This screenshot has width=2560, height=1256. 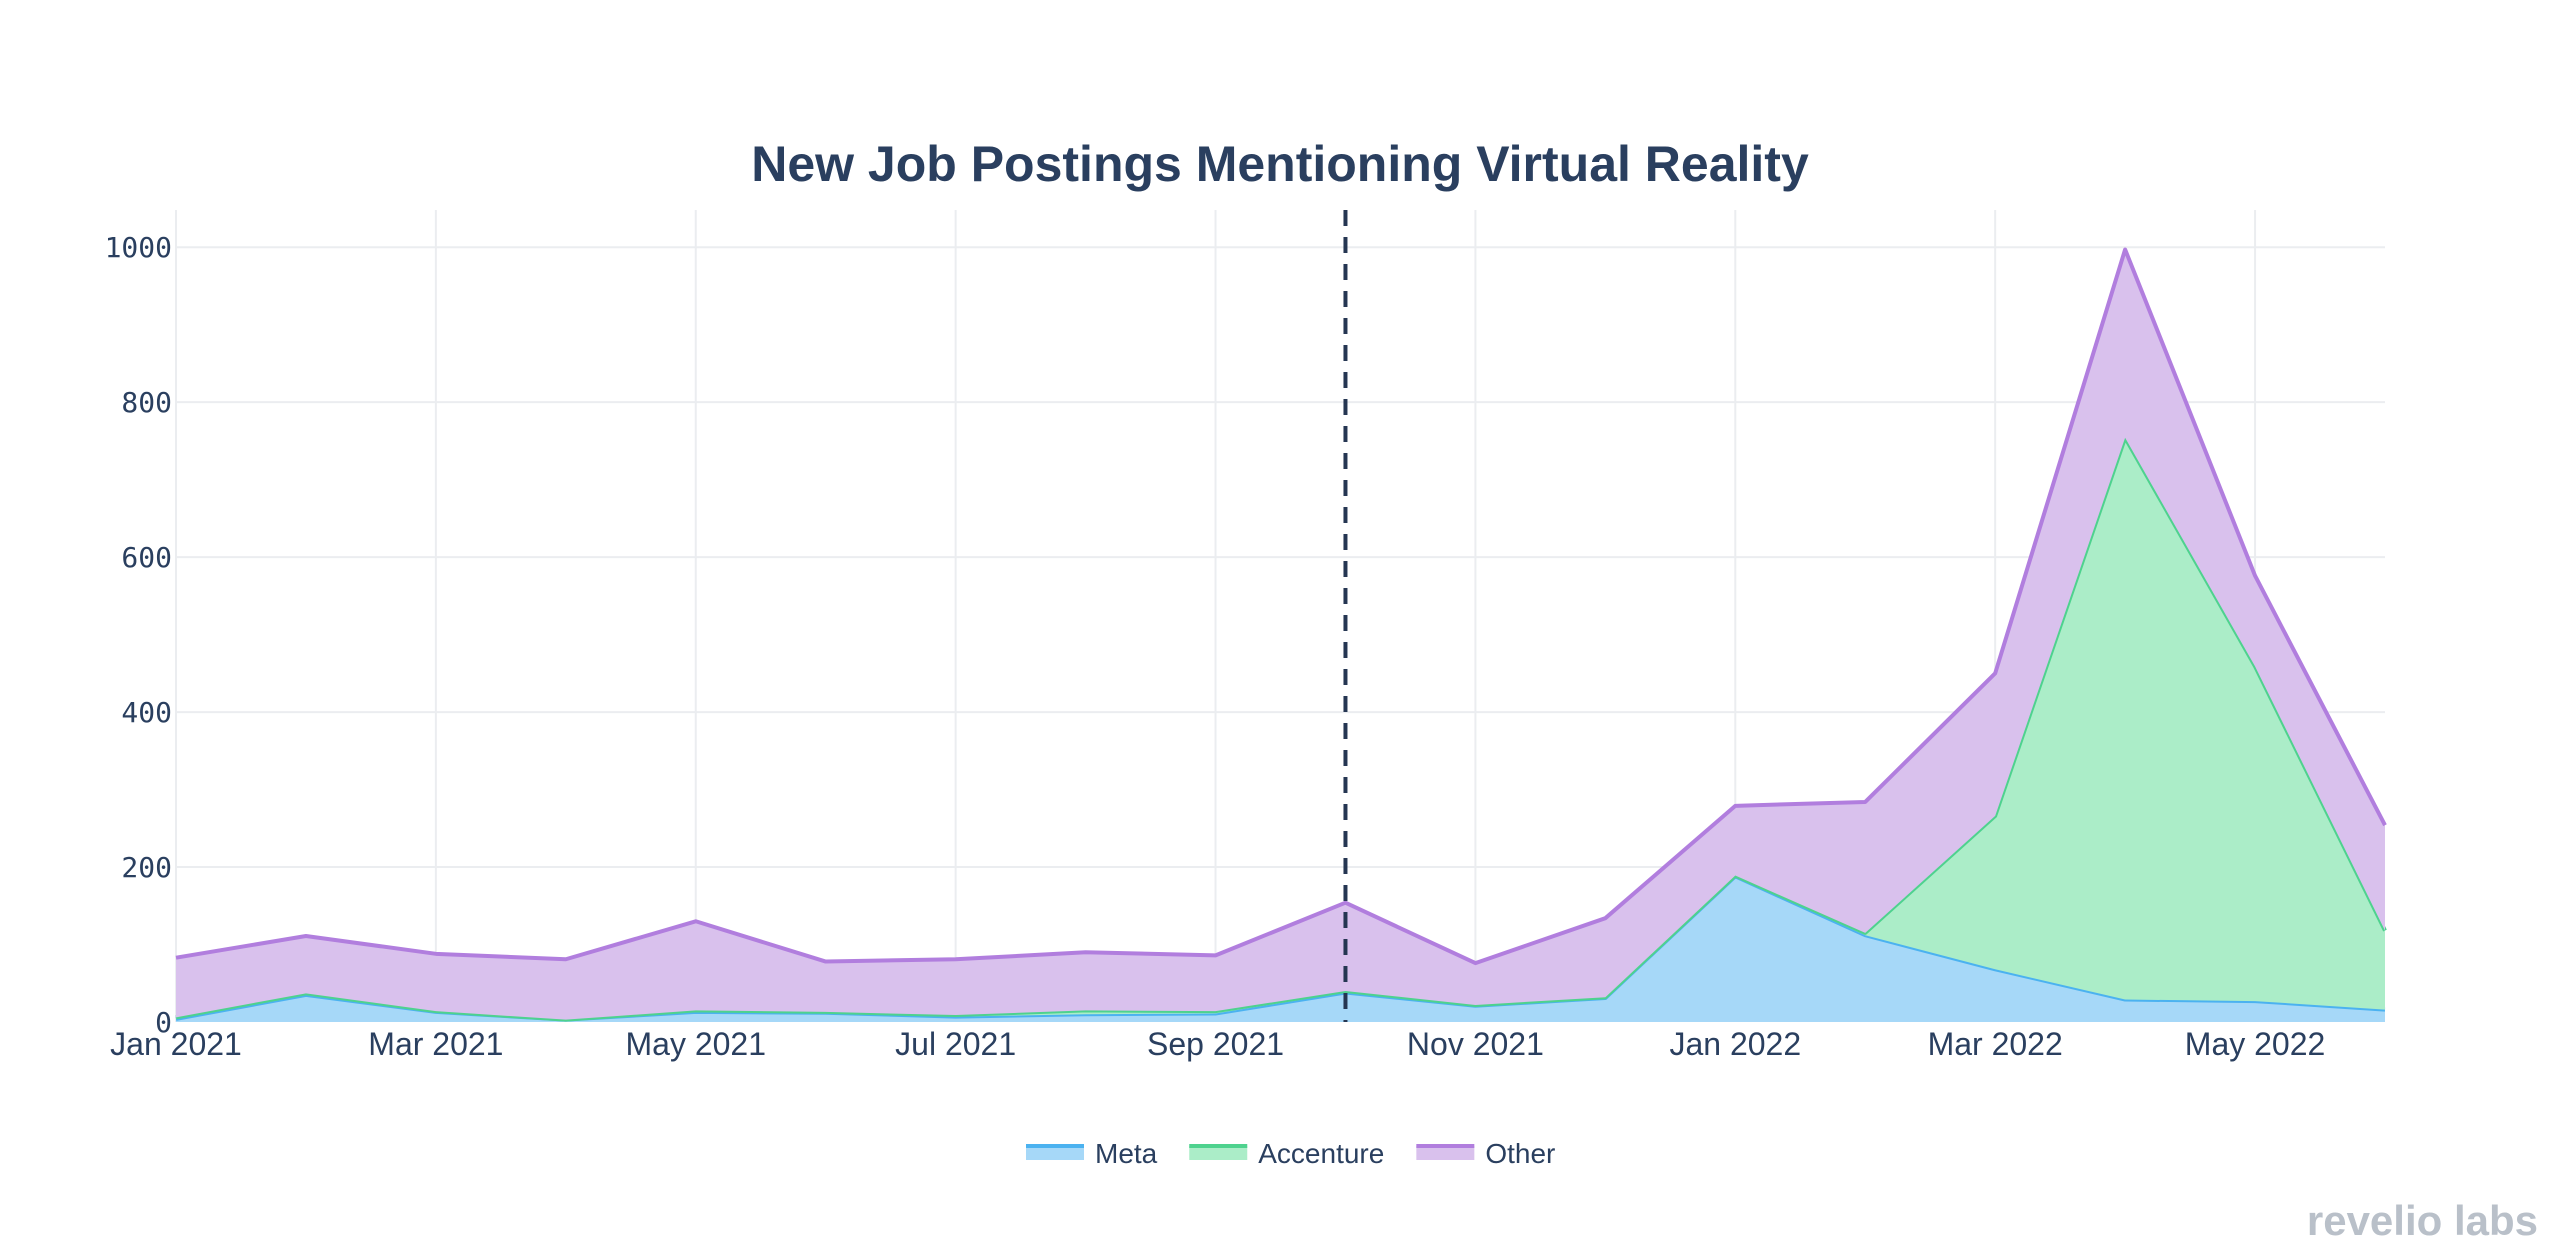 I want to click on x-tick-label-2: May 2021, so click(x=695, y=1044).